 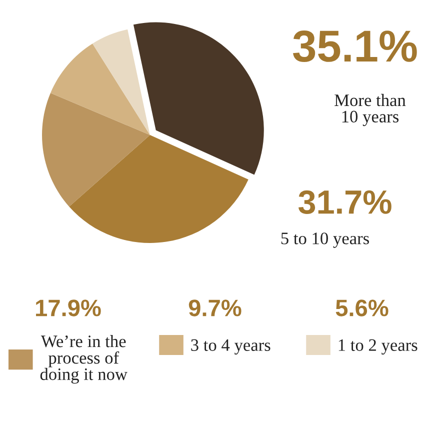 I want to click on data-label: 17.9%, so click(x=68, y=308).